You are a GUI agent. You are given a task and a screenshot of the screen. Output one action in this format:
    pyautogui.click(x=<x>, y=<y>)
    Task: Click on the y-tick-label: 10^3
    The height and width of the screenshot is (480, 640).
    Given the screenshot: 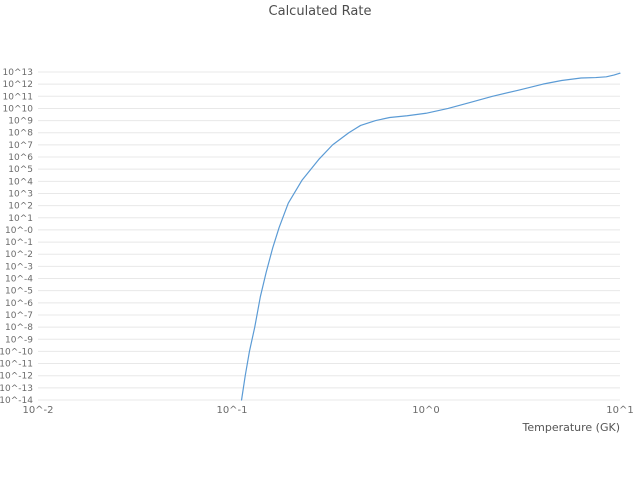 What is the action you would take?
    pyautogui.click(x=20, y=194)
    